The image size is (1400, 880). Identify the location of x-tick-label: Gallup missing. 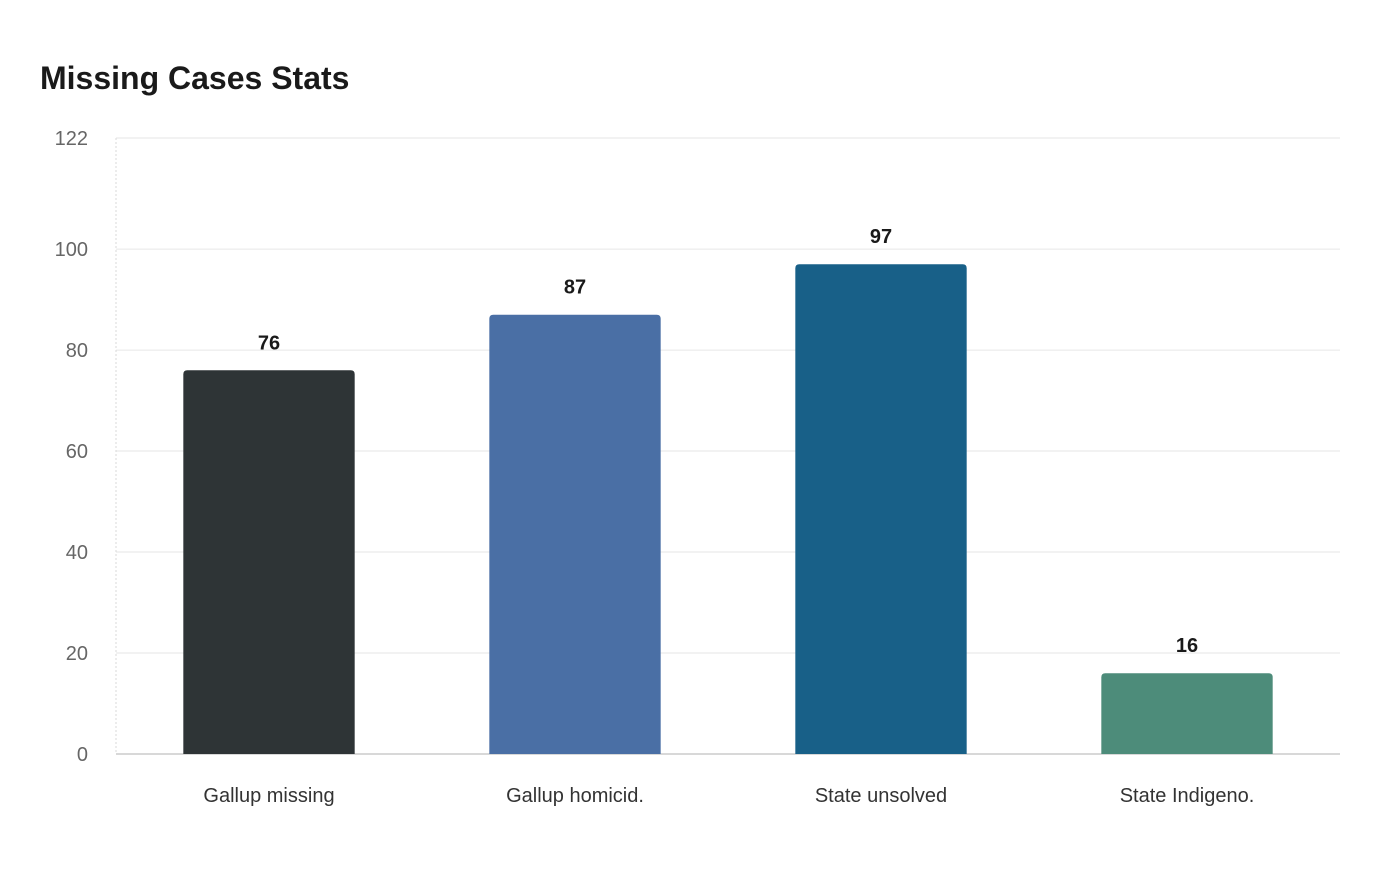
(268, 796).